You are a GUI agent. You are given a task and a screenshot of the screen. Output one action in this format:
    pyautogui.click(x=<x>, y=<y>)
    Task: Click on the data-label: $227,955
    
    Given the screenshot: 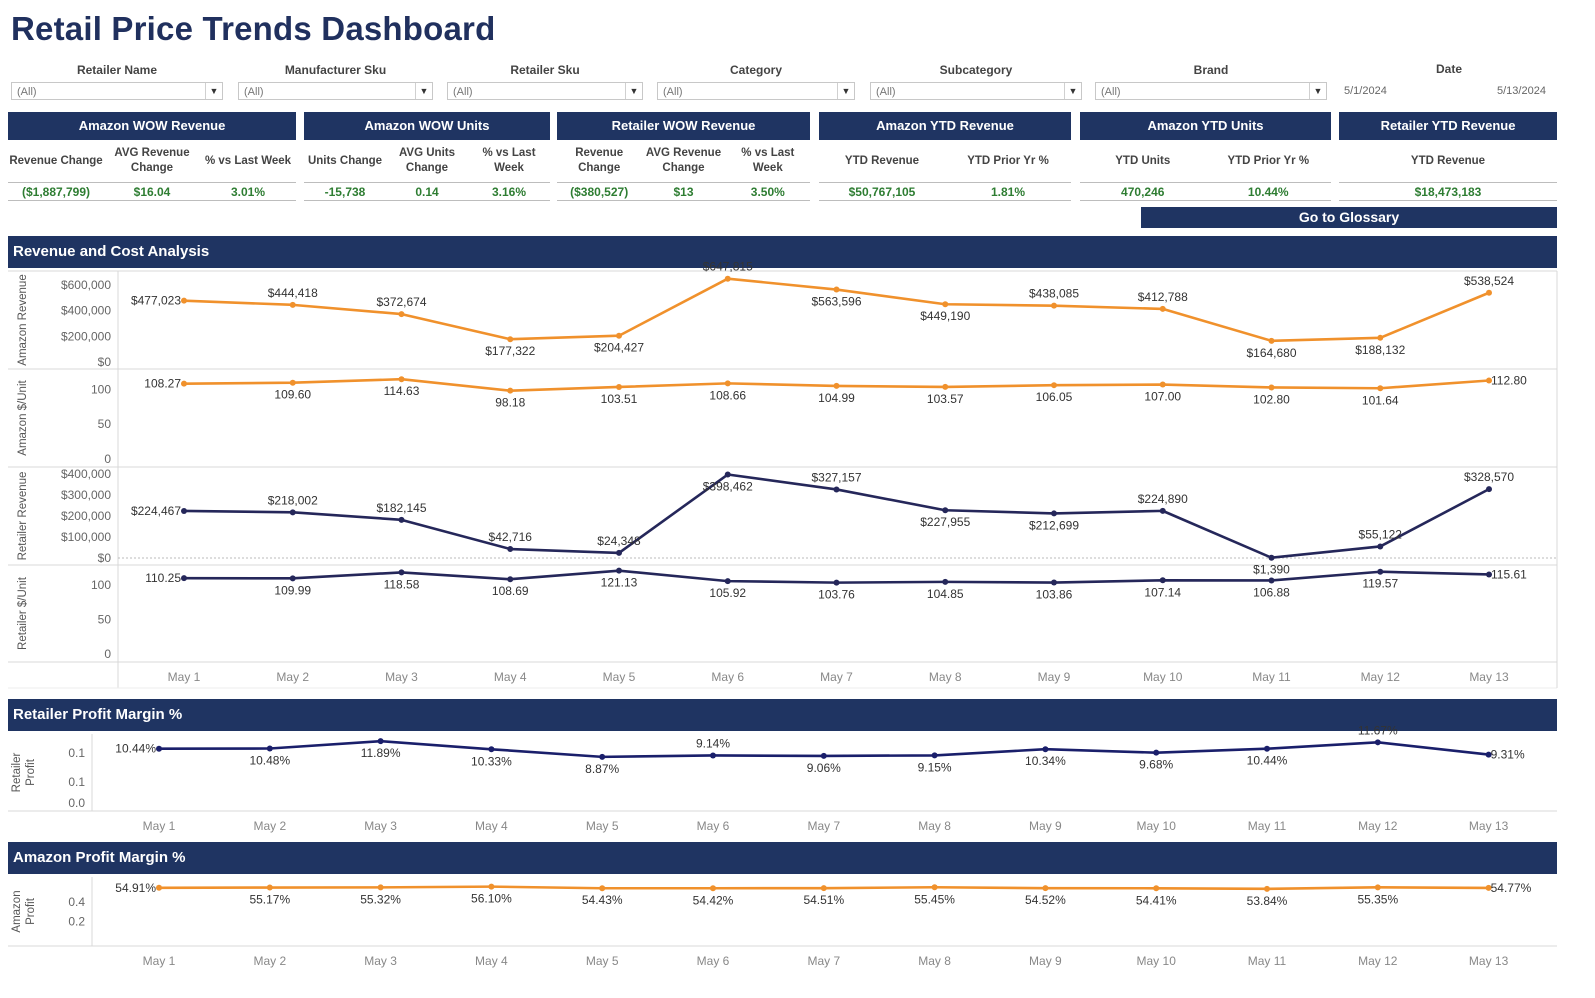 What is the action you would take?
    pyautogui.click(x=945, y=522)
    